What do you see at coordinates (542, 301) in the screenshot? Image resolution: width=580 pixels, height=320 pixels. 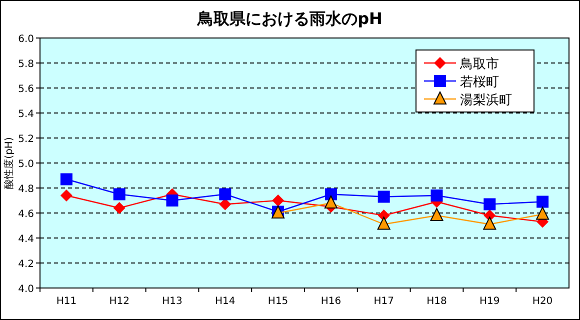 I see `x-tick-label: H20` at bounding box center [542, 301].